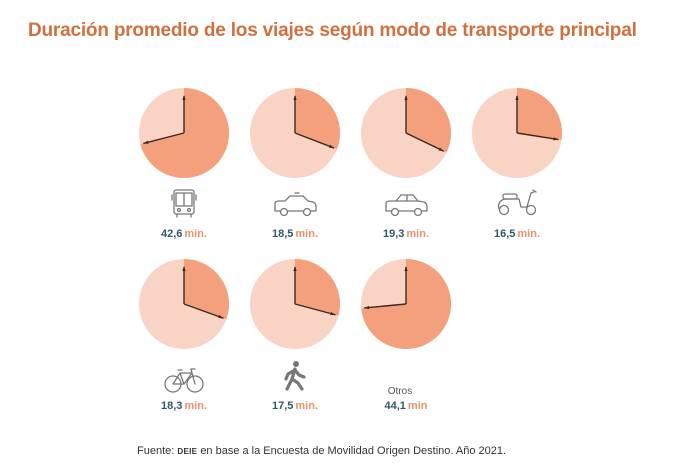  I want to click on walking-icon, so click(295, 376).